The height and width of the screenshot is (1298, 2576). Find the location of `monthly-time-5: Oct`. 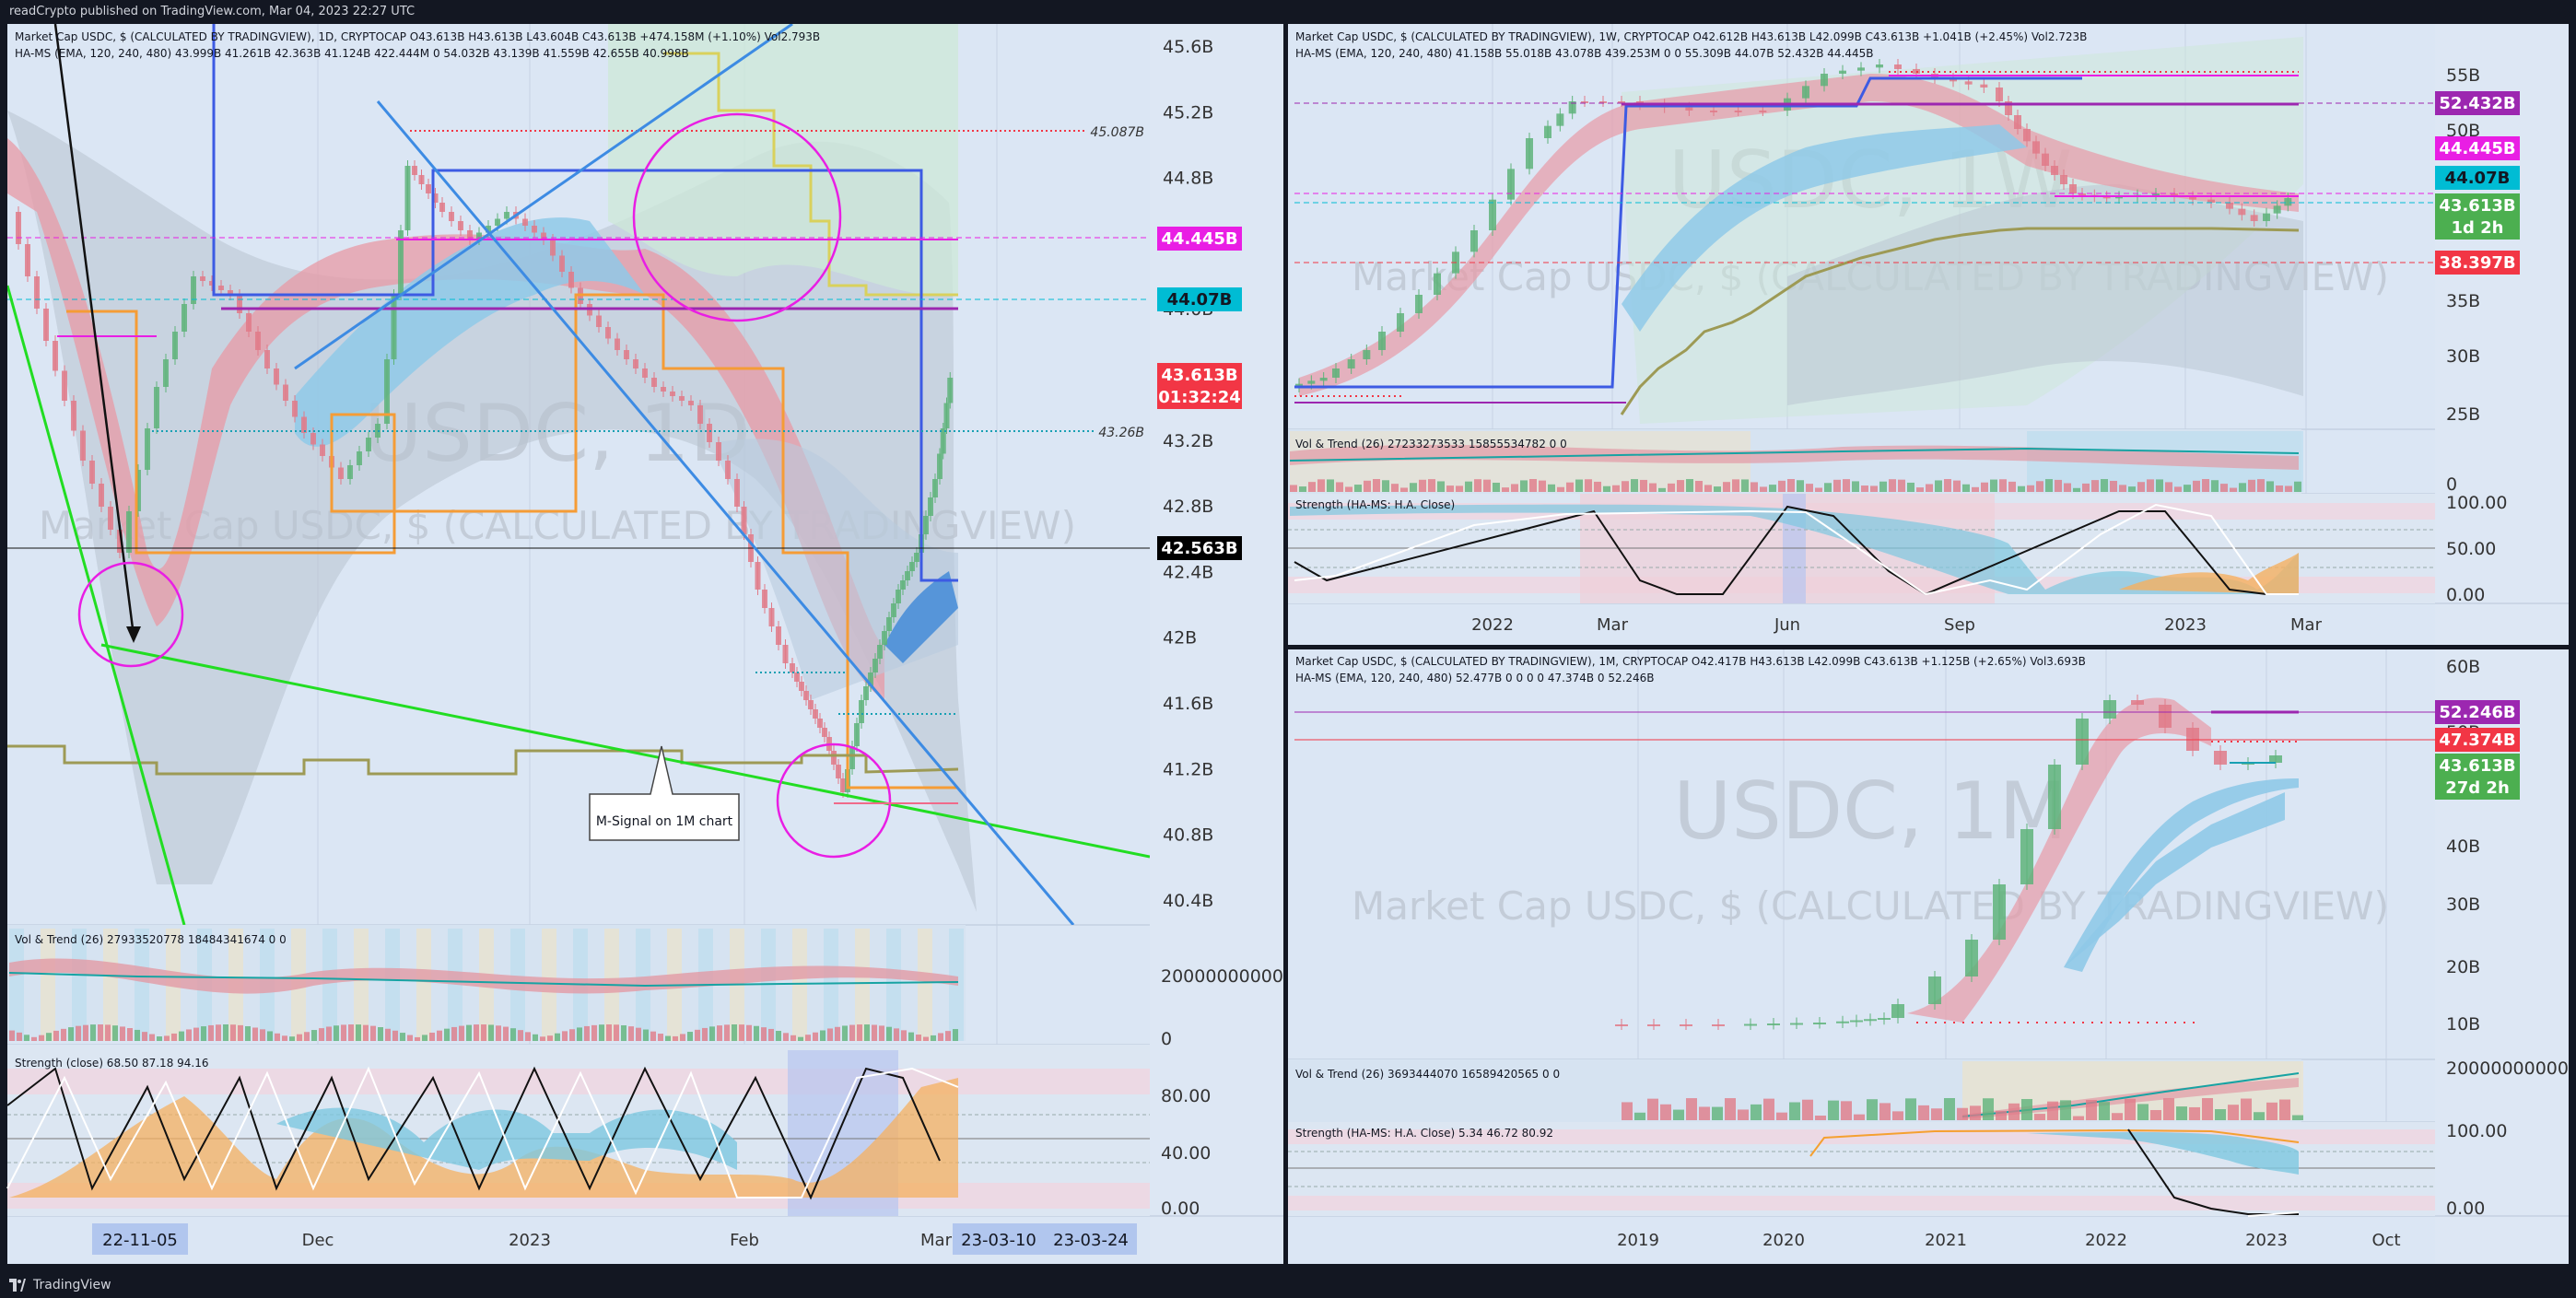

monthly-time-5: Oct is located at coordinates (2385, 1240).